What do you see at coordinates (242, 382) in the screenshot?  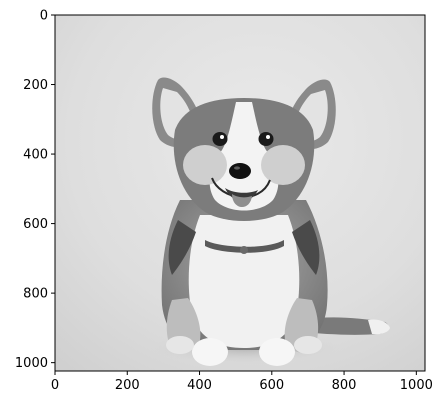 I see `x-axis: 0 200 400 600 800 1000` at bounding box center [242, 382].